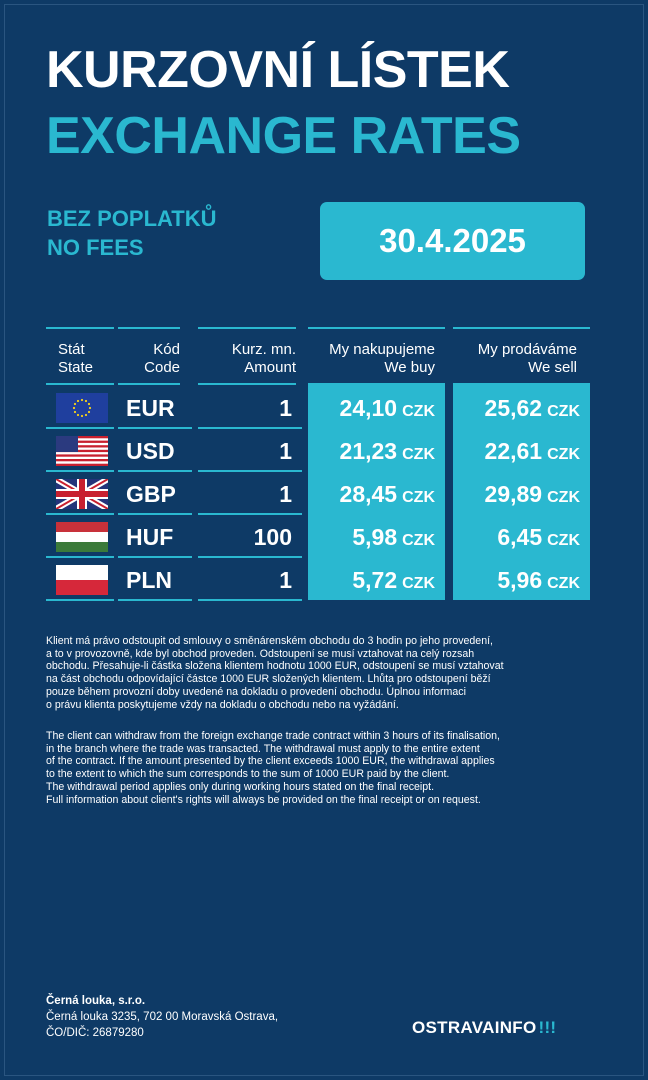 This screenshot has width=648, height=1080. Describe the element at coordinates (96, 1001) in the screenshot. I see `company-name: Černá louka, s.r.o.` at that location.